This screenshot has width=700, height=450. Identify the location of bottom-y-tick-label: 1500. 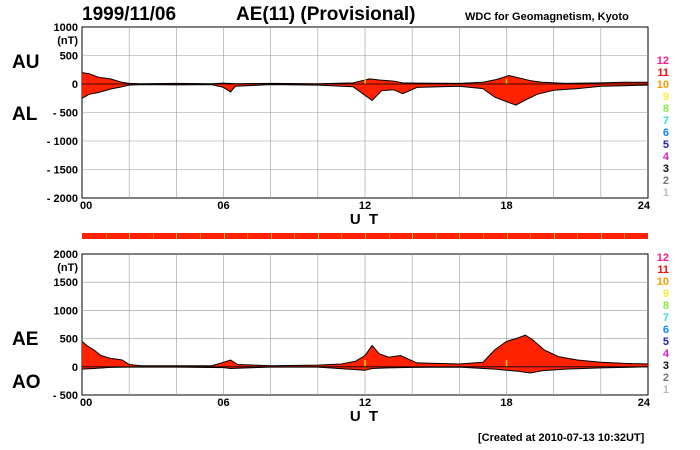
(66, 283).